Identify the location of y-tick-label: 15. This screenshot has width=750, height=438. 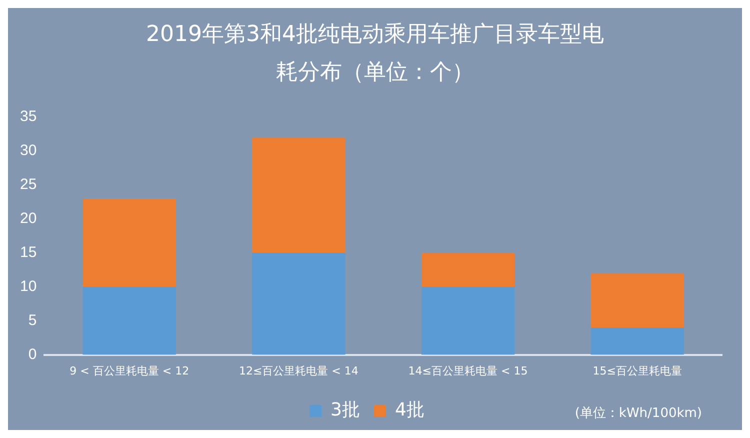
(28, 253).